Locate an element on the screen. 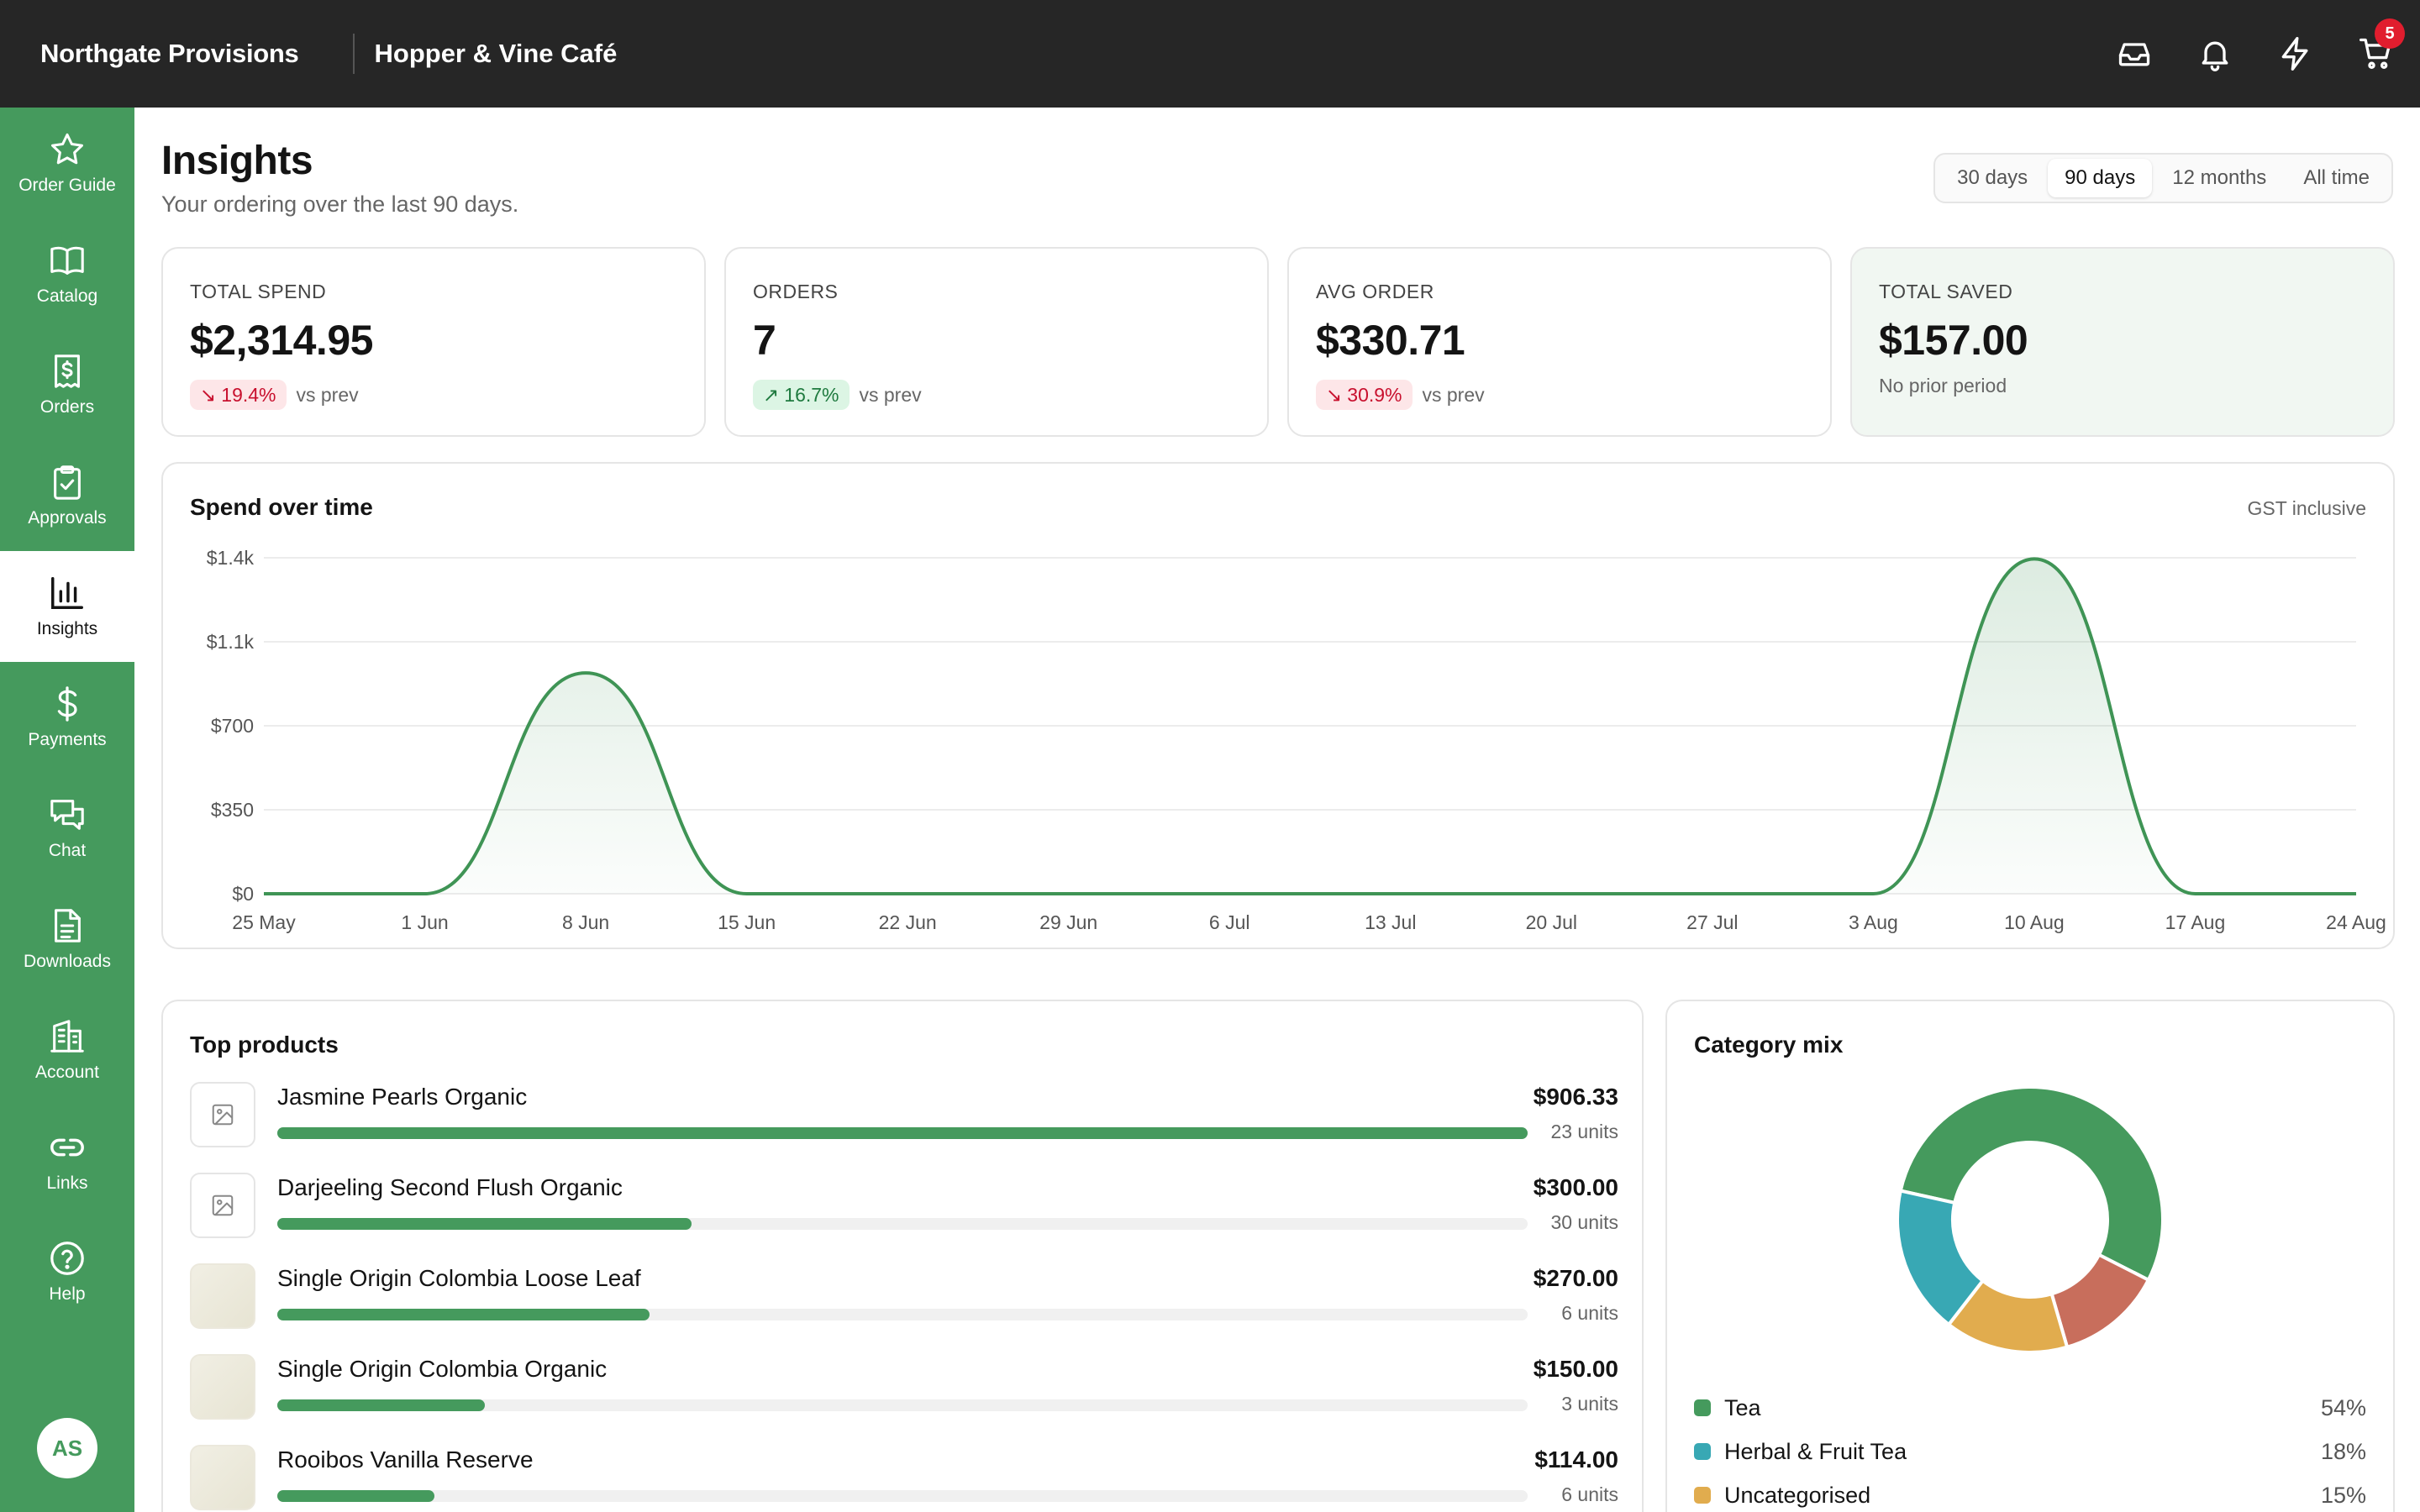 Image resolution: width=2420 pixels, height=1512 pixels. sidebar-item-account: Account is located at coordinates (67, 1050).